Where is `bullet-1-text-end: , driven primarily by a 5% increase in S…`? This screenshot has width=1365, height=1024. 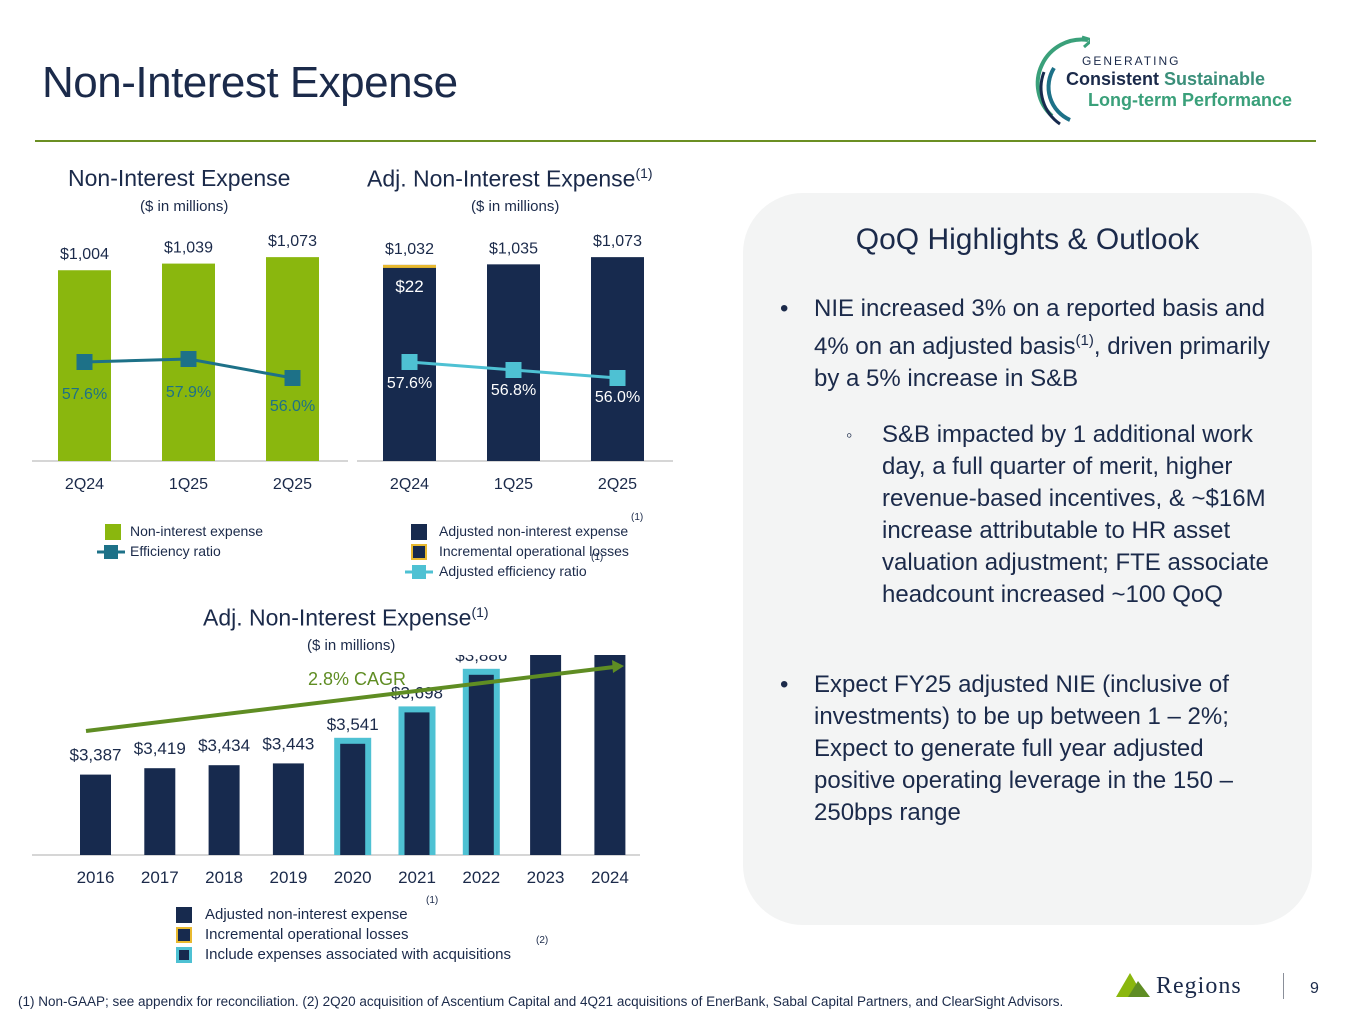
bullet-1-text-end: , driven primarily by a 5% increase in S… is located at coordinates (1042, 362).